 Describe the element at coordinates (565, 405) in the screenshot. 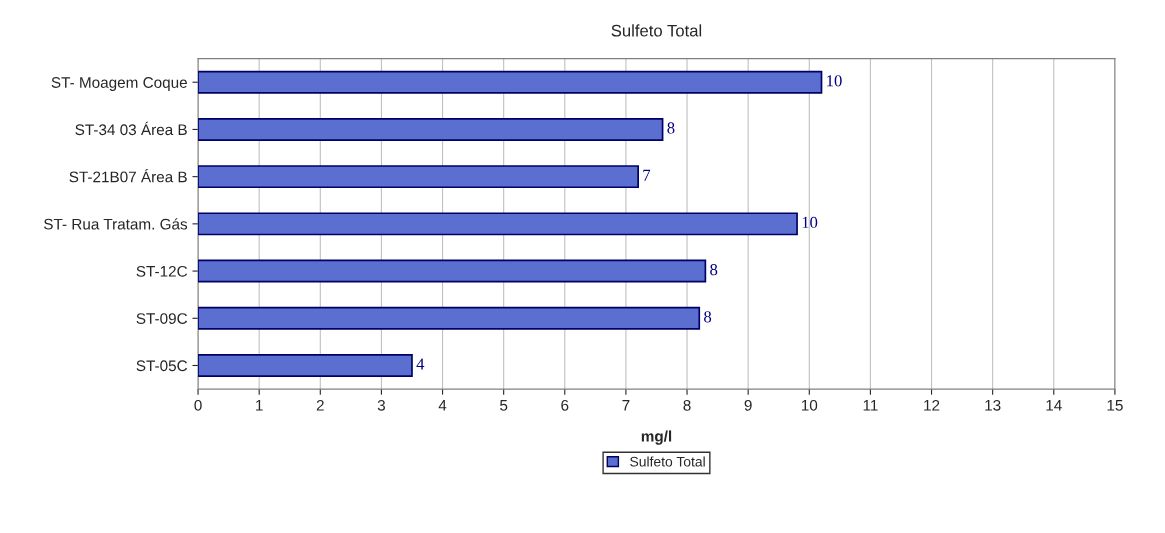

I see `x-tick-label: 6` at that location.